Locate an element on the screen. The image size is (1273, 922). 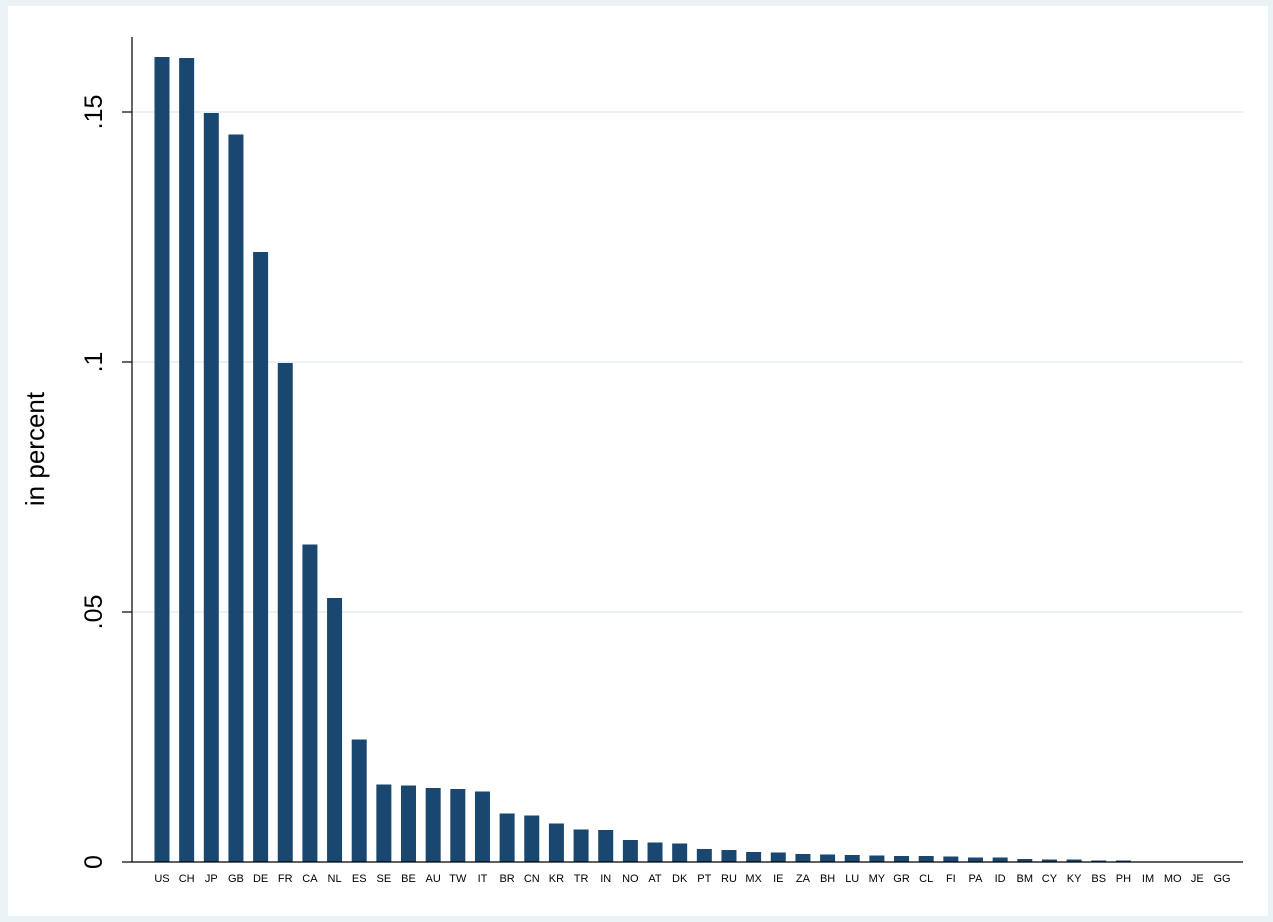
bar-de is located at coordinates (261, 557).